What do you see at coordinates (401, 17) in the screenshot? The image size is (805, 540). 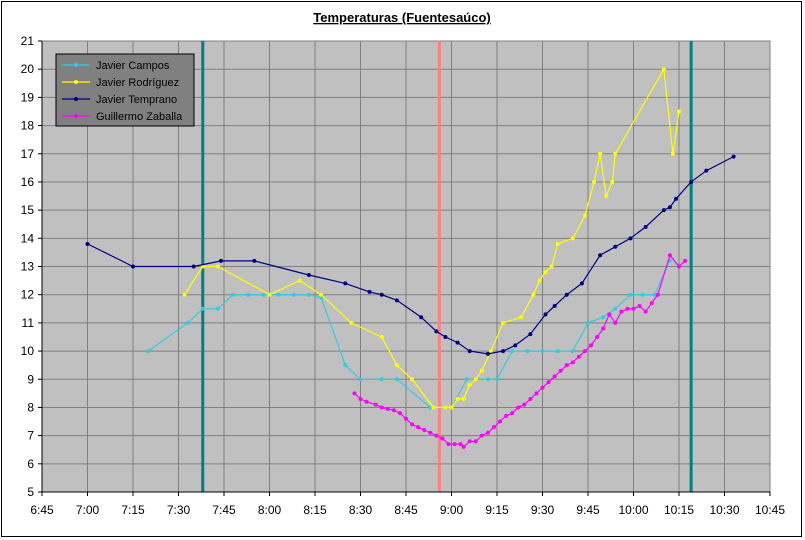 I see `chart-title: Temperaturas (Fuentesaúco)` at bounding box center [401, 17].